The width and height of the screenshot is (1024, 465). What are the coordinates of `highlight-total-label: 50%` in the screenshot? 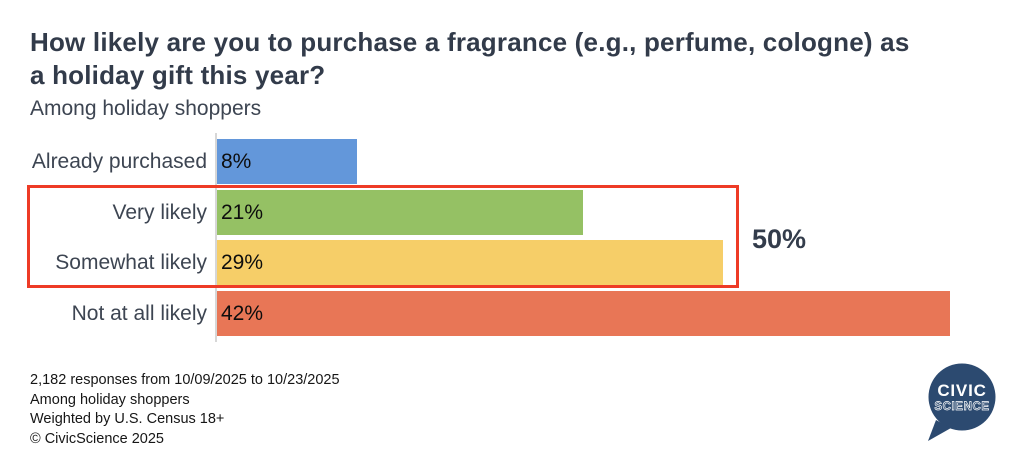 It's located at (779, 239).